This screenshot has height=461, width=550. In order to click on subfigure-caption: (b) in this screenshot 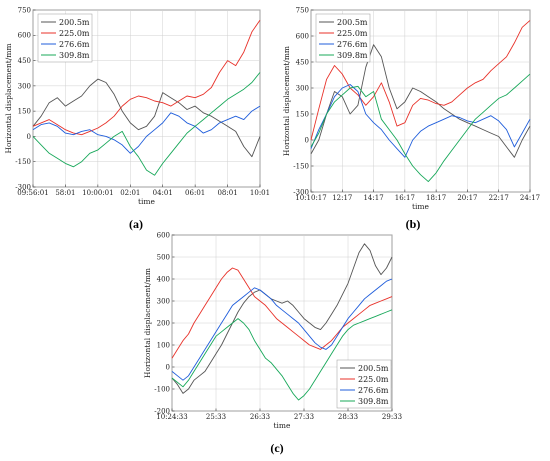, I will do `click(413, 224)`.